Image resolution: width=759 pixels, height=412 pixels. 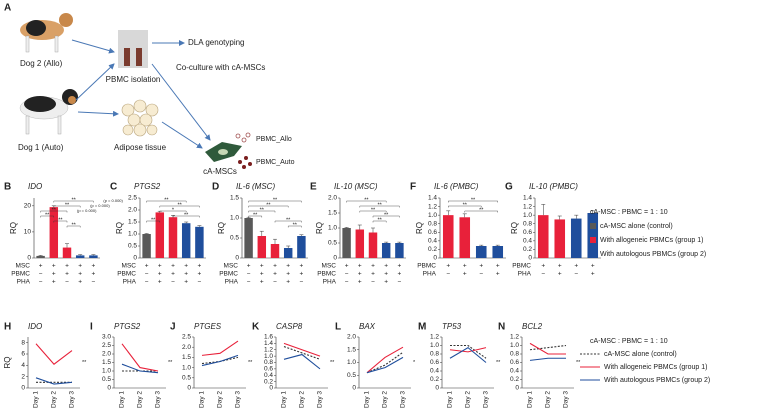 I want to click on chart-title: BAX, so click(x=367, y=326).